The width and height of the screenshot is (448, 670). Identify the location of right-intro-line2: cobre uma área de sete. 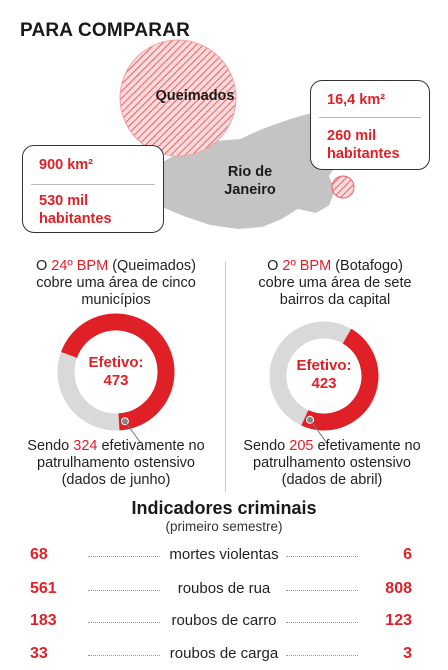
(335, 283).